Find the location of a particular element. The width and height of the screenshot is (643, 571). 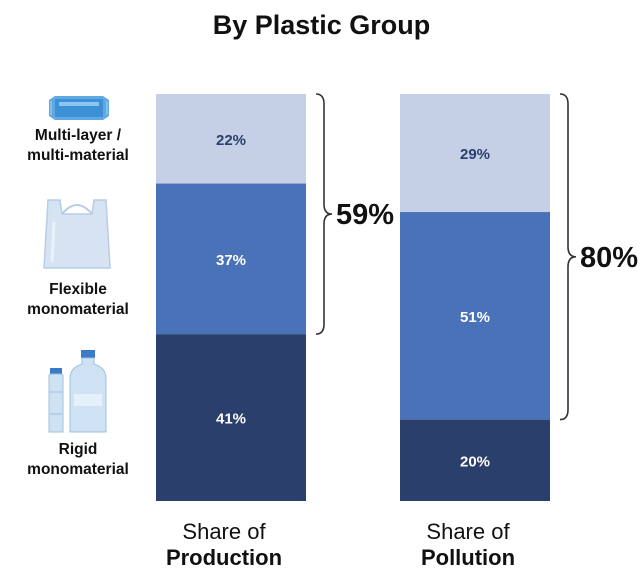

legend-label-line: multi-material is located at coordinates (78, 155).